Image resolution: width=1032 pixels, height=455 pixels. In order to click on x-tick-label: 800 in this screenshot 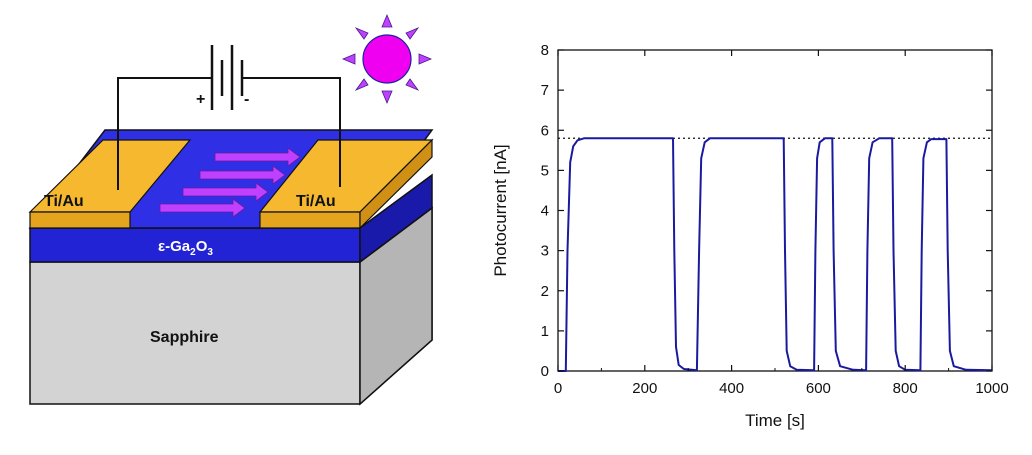, I will do `click(905, 388)`.